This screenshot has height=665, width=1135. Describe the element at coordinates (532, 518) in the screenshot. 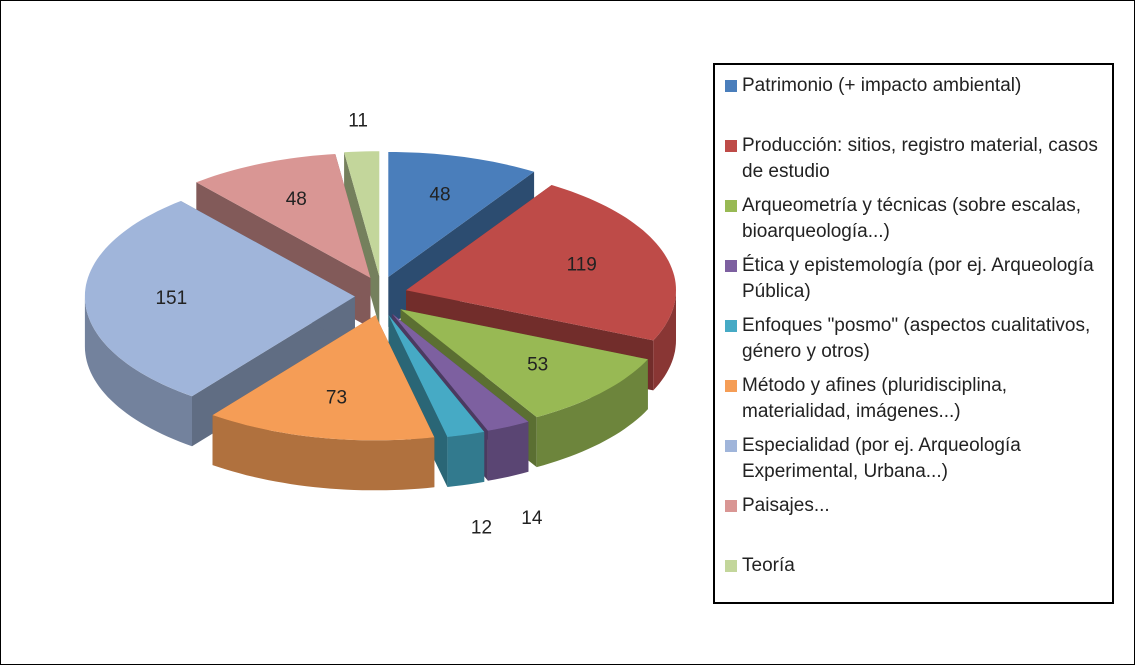

I see `data-label: 14` at that location.